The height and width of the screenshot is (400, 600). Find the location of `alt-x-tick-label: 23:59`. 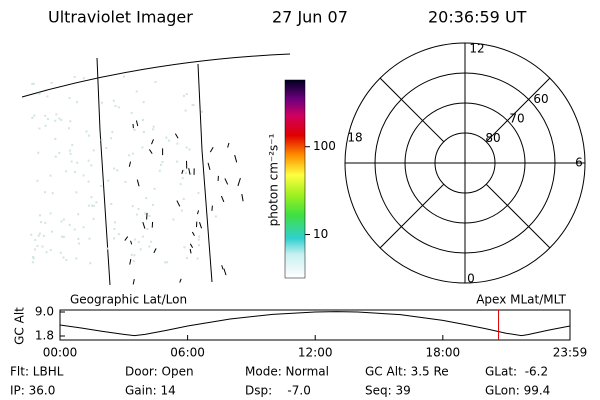

alt-x-tick-label: 23:59 is located at coordinates (570, 353).